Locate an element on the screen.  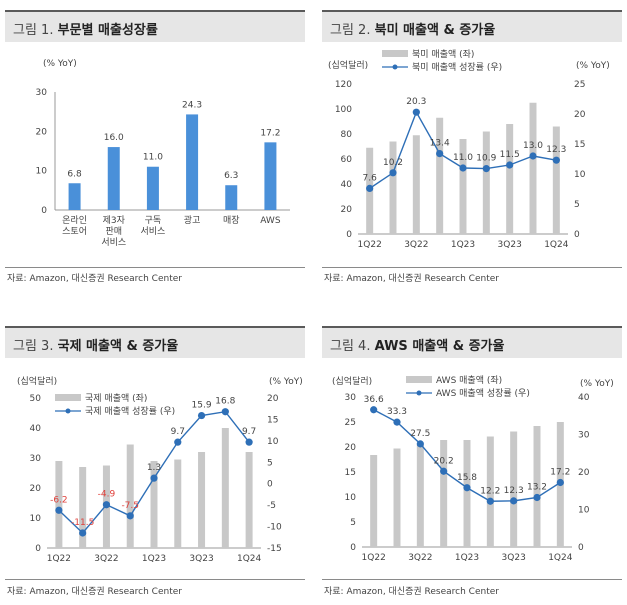
line-data-label: 13.2 is located at coordinates (537, 488).